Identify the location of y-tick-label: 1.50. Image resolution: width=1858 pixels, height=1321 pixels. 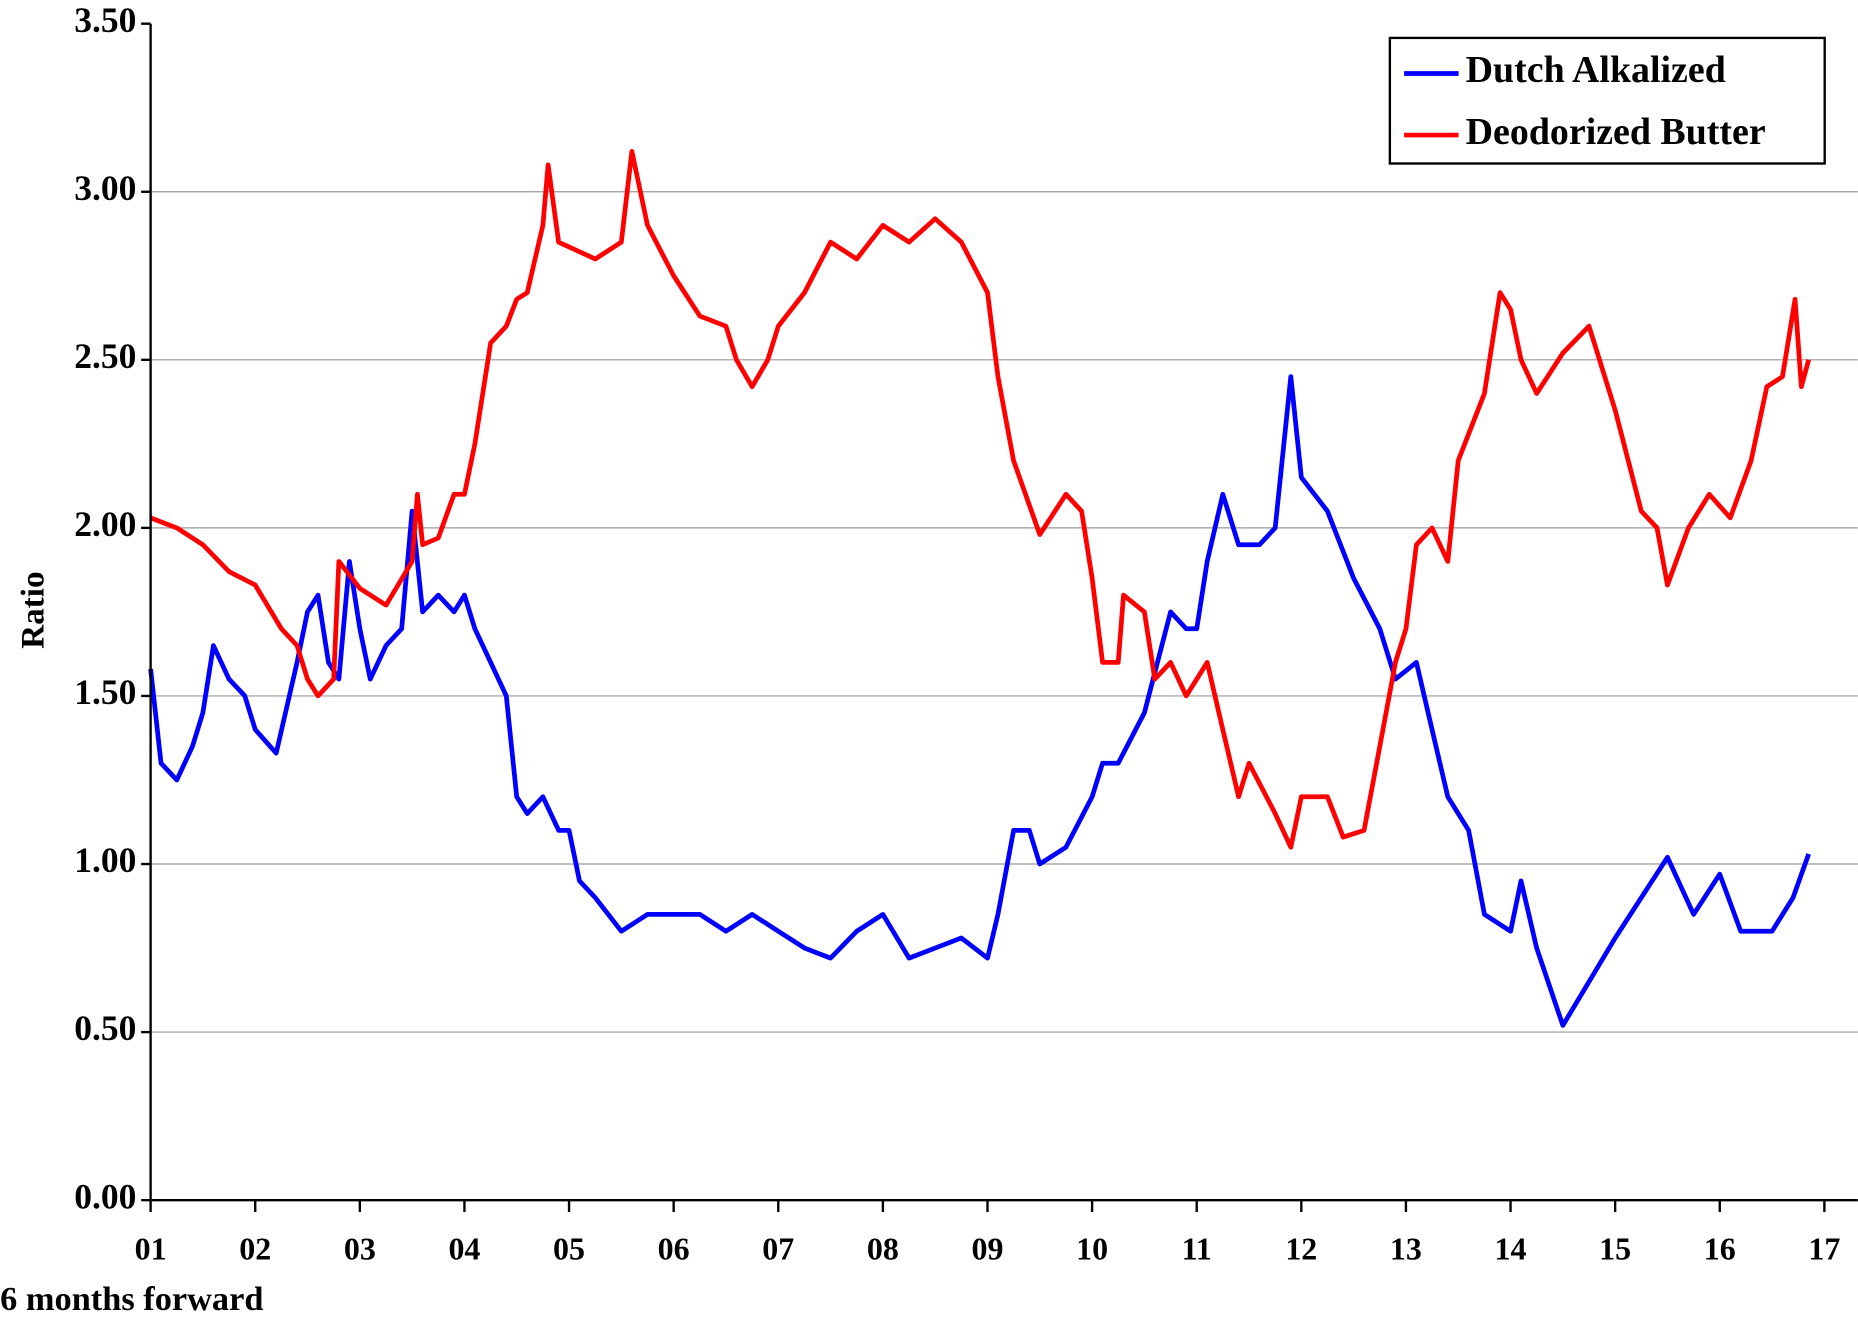
(105, 692).